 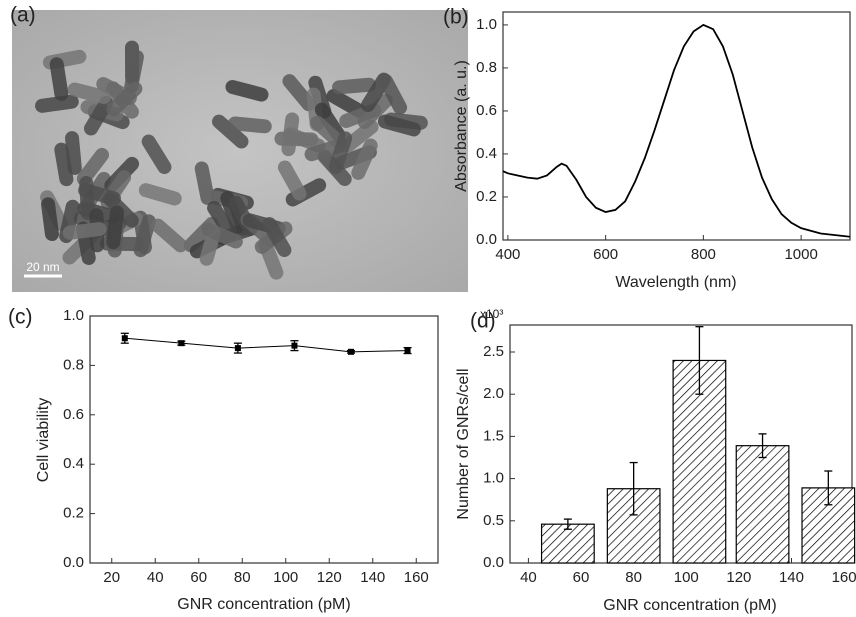 What do you see at coordinates (800, 254) in the screenshot?
I see `x-tick-label: 1000` at bounding box center [800, 254].